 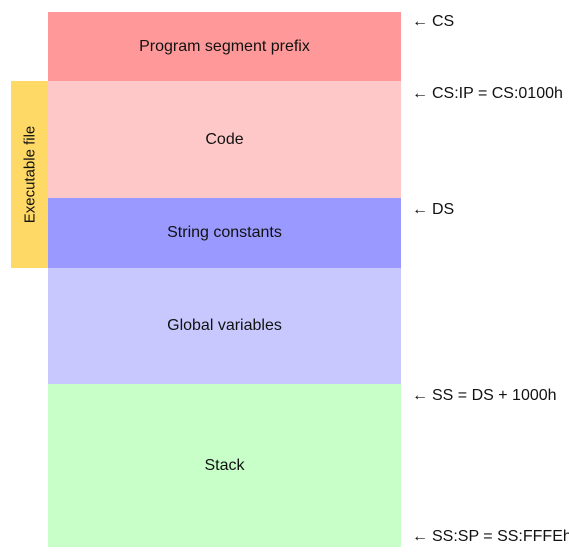 I want to click on pointer-label: CS:IP = CS:0100h, so click(x=497, y=93).